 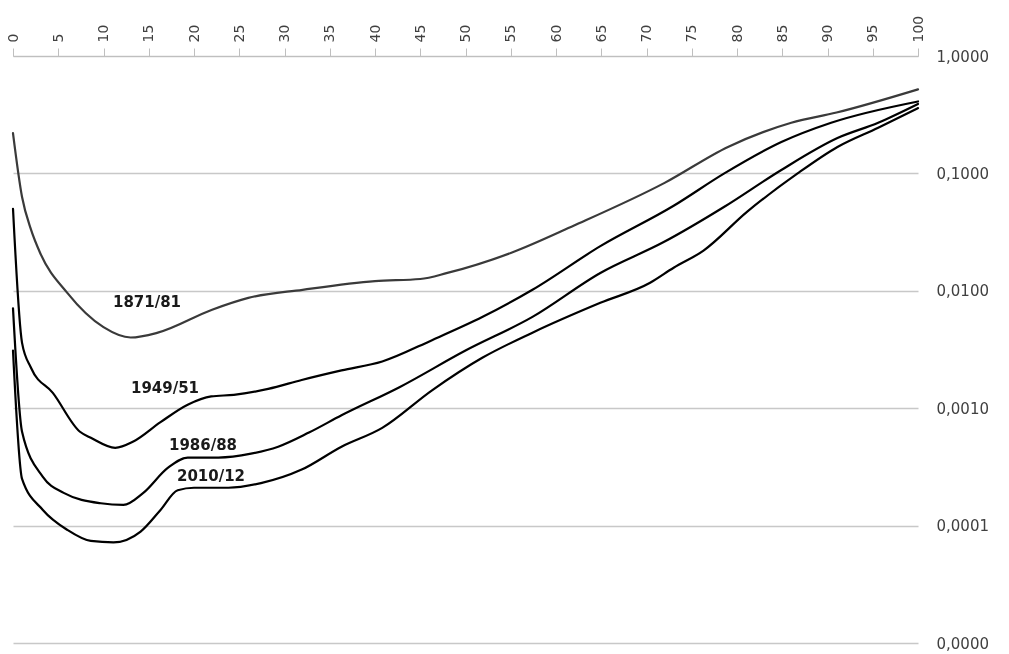 What do you see at coordinates (103, 33) in the screenshot?
I see `x-tick-label: 10` at bounding box center [103, 33].